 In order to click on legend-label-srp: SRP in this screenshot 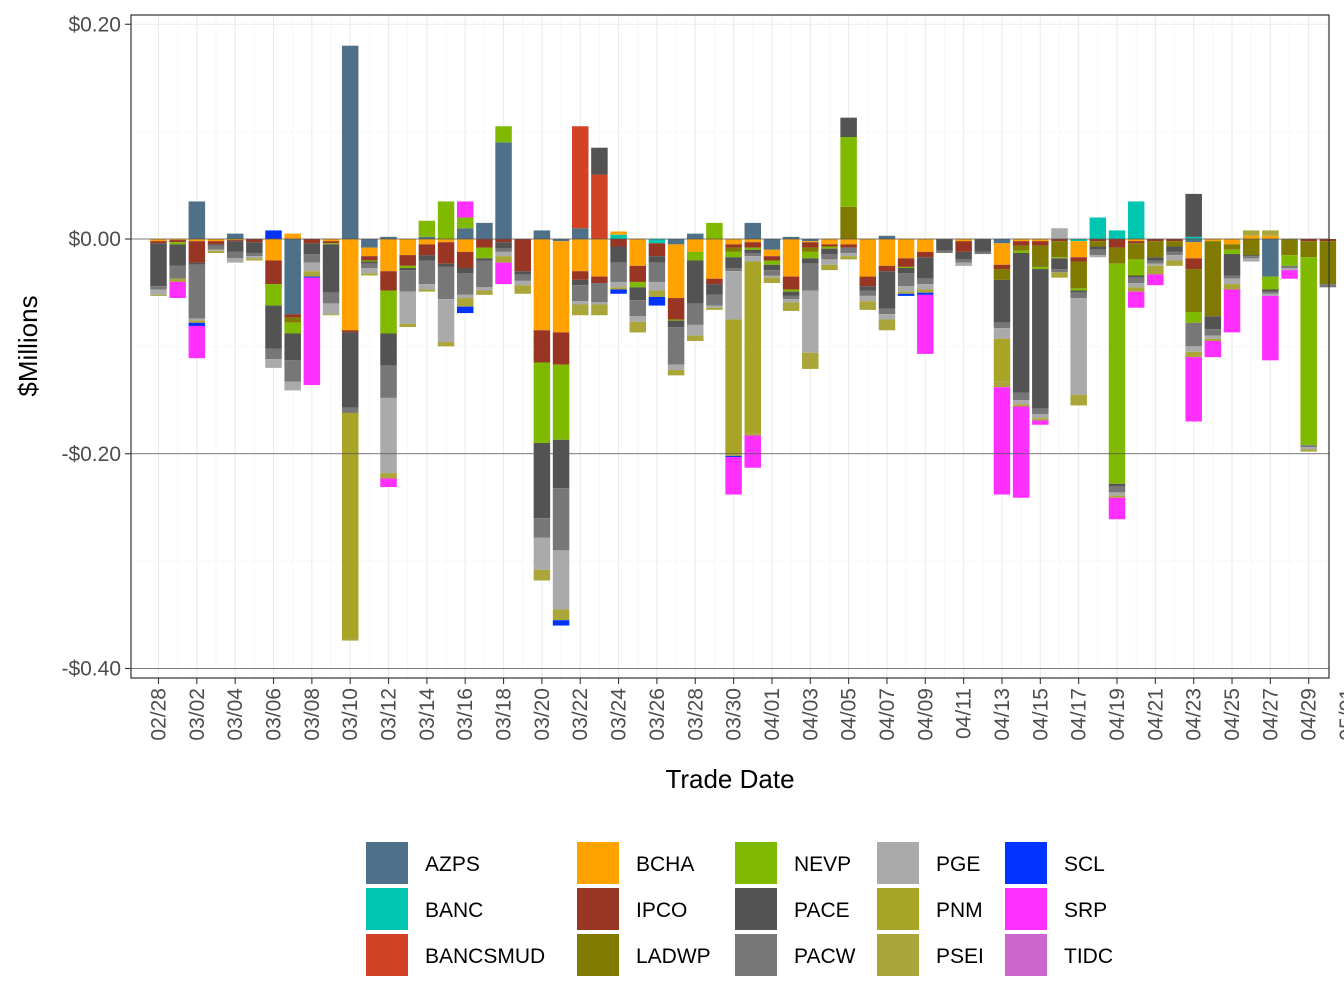, I will do `click(1085, 910)`.